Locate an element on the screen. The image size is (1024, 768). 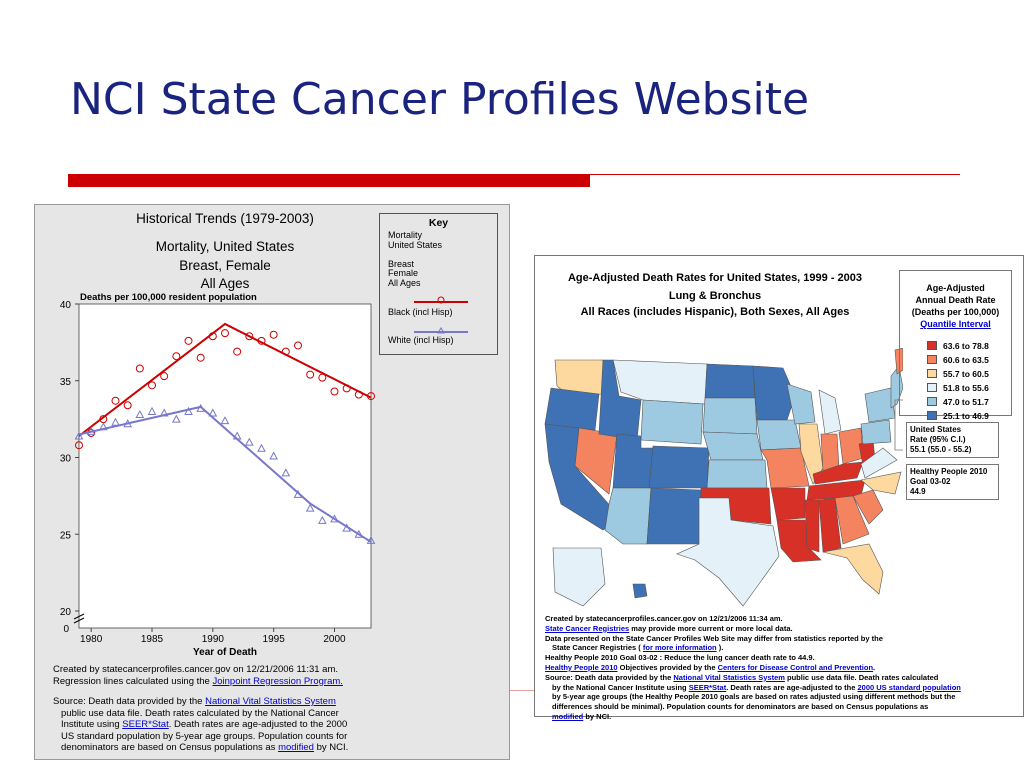
state-oregon is located at coordinates (572, 409).